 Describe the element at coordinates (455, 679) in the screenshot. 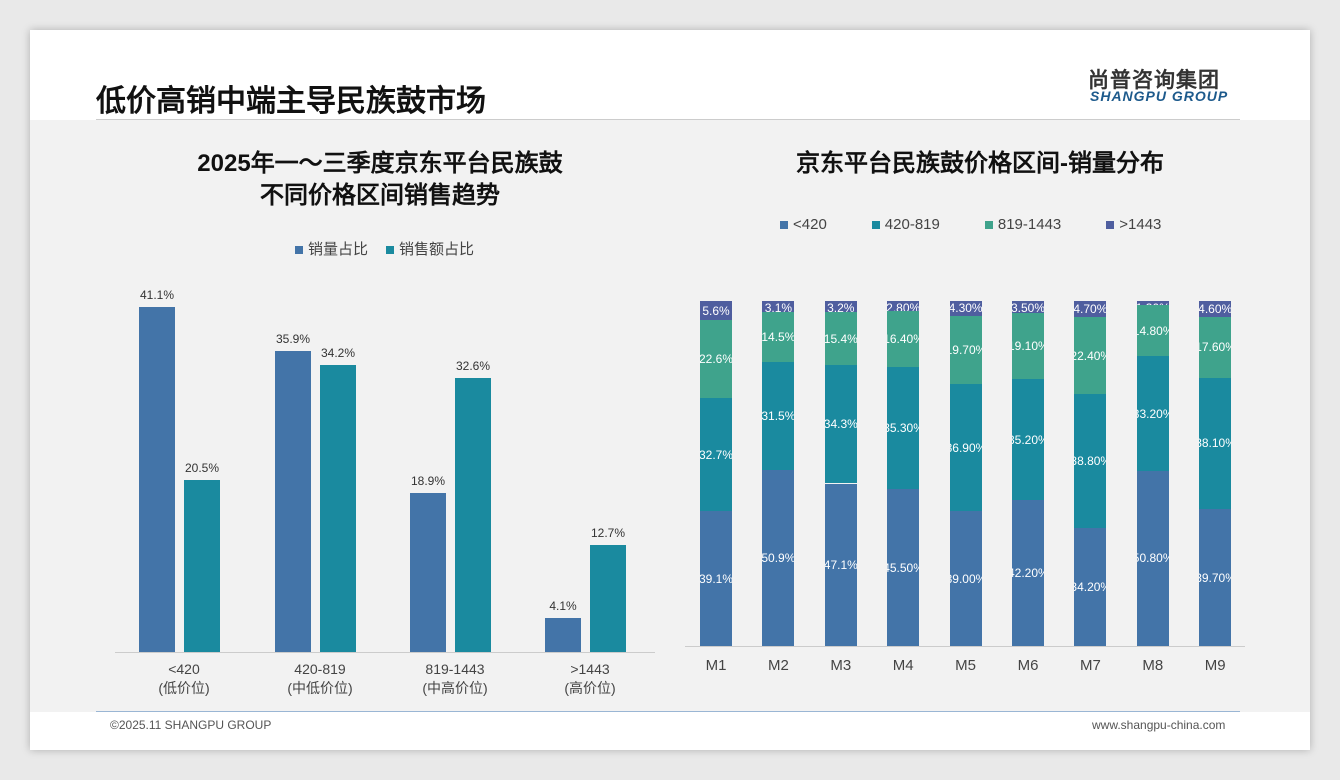

I see `x-tick-label: 819-1443 (中高价位)` at that location.